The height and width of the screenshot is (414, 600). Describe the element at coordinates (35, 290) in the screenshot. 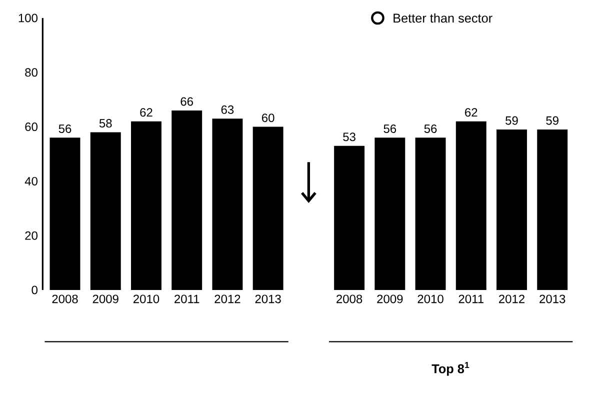

I see `y-tick-label: 0` at that location.